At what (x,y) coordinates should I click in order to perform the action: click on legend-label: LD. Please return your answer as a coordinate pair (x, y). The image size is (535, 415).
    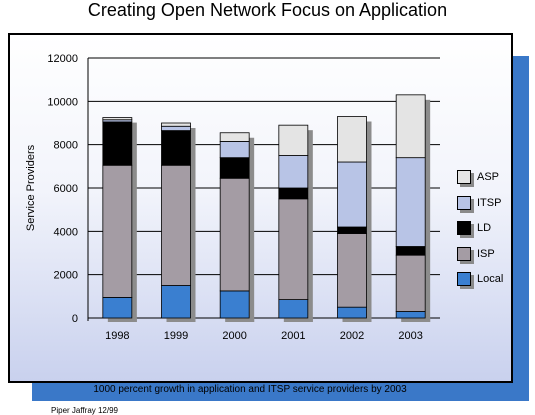
    Looking at the image, I should click on (484, 228).